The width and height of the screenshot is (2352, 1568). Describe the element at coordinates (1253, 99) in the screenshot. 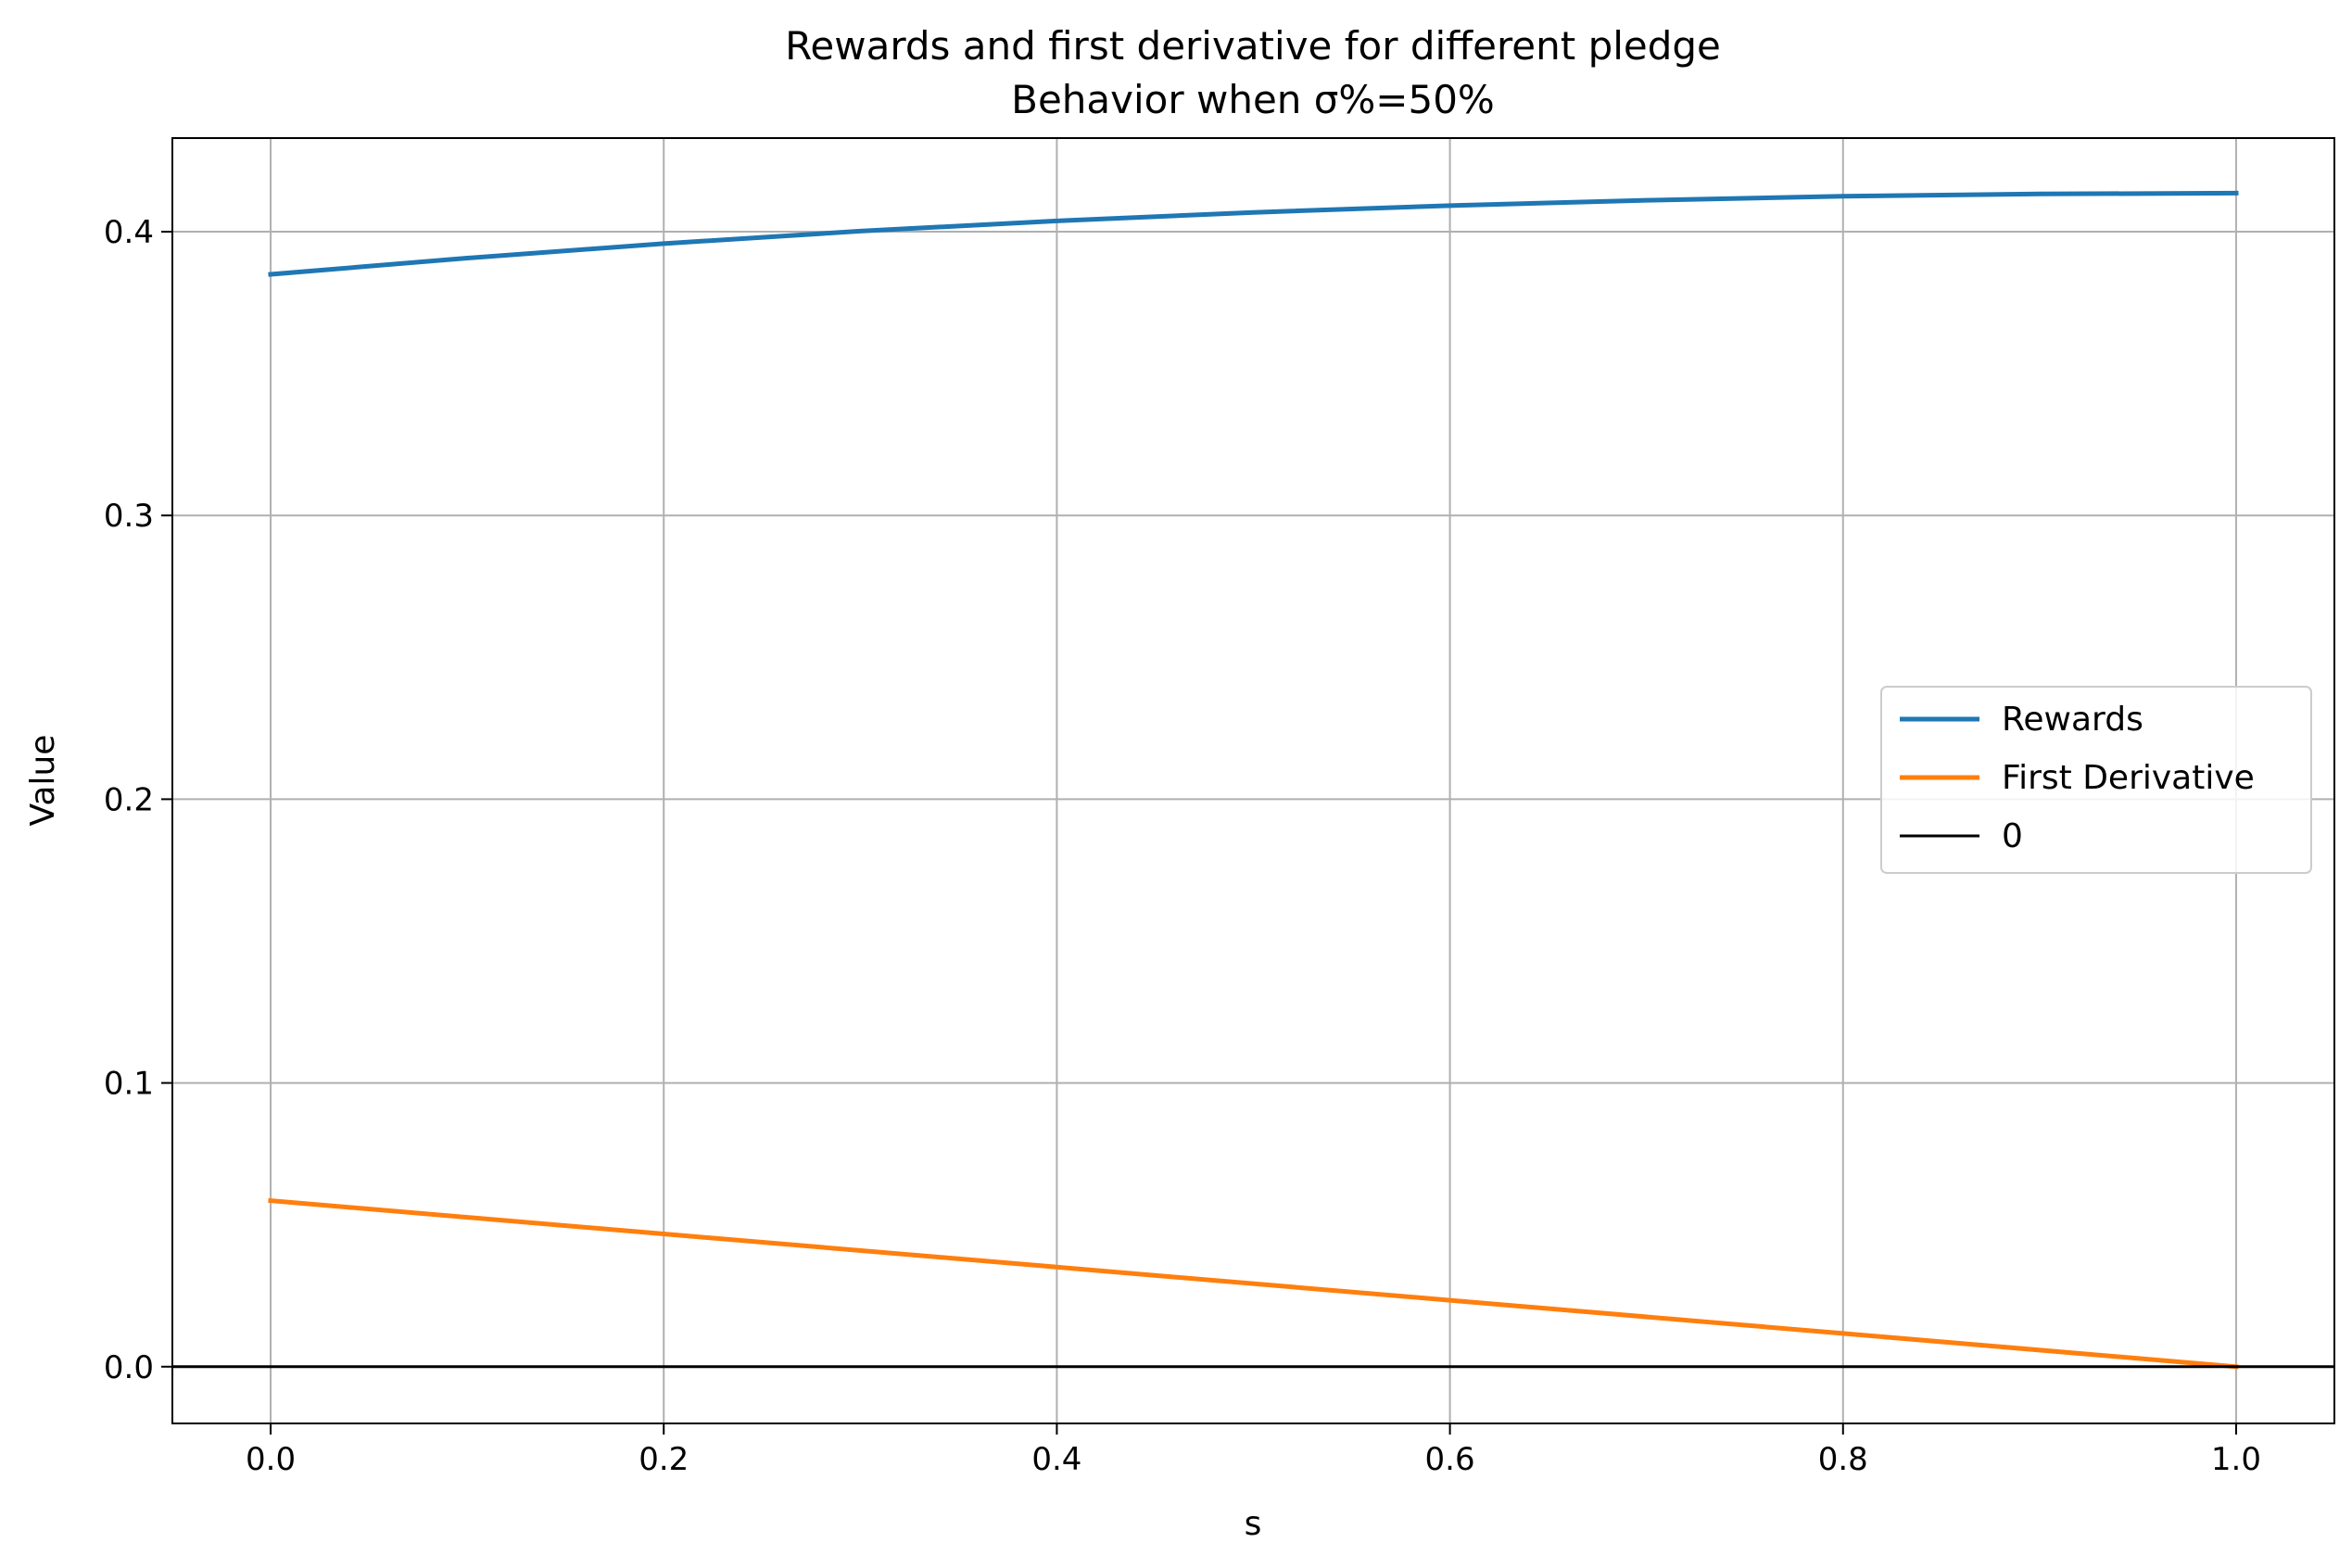

I see `chart-subtitle: Behavior when σ%=50%` at that location.